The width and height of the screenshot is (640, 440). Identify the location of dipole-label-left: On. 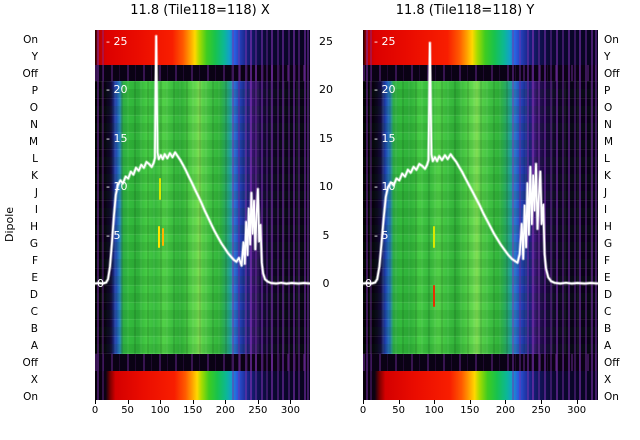
(30, 40).